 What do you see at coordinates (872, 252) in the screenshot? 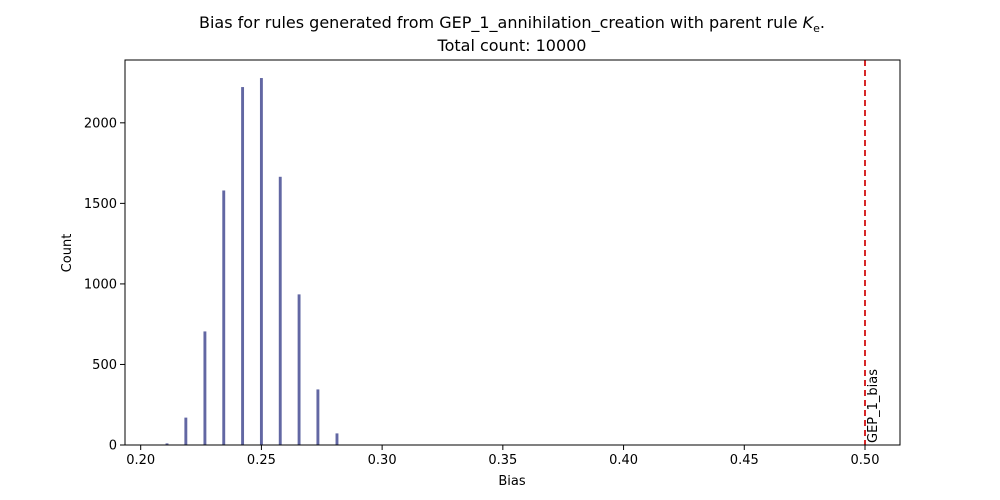
I see `reference-layer: GEP_1_bias` at bounding box center [872, 252].